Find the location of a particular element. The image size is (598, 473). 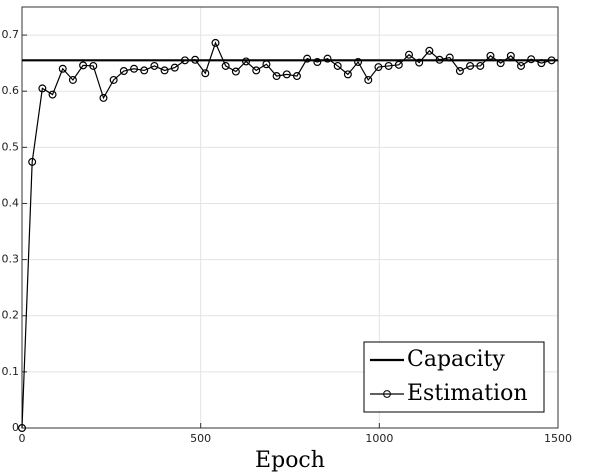

x-tick-label: 1000 is located at coordinates (379, 438).